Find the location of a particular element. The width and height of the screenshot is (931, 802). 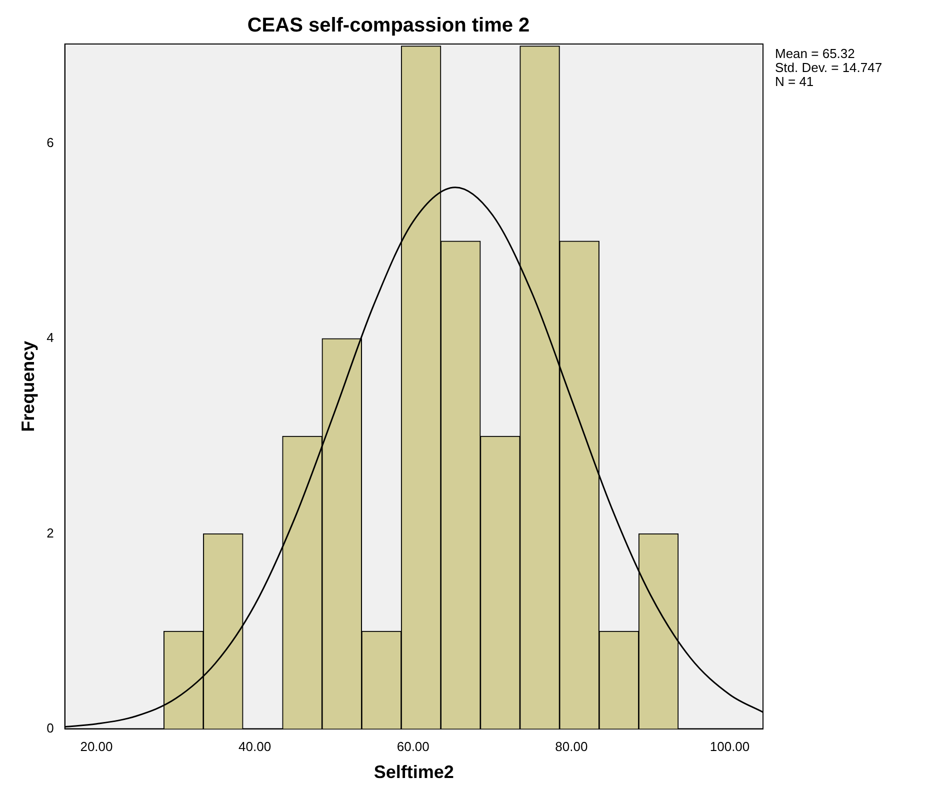

x-tick-label: 100.00 is located at coordinates (730, 746).